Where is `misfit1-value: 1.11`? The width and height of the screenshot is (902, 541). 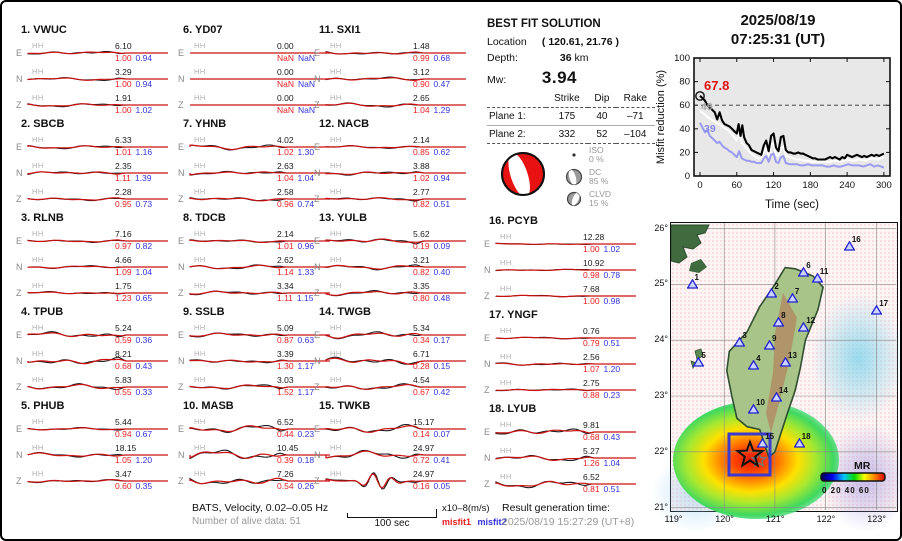
misfit1-value: 1.11 is located at coordinates (123, 178).